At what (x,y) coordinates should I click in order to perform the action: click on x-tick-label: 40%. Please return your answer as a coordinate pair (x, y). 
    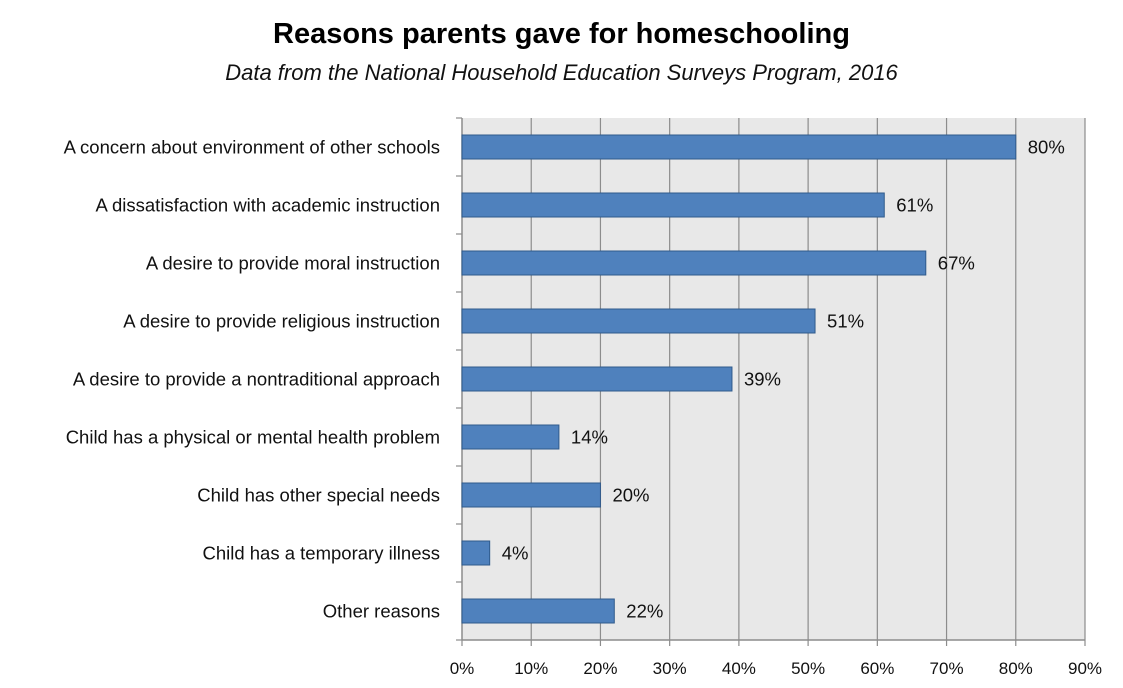
    Looking at the image, I should click on (739, 668).